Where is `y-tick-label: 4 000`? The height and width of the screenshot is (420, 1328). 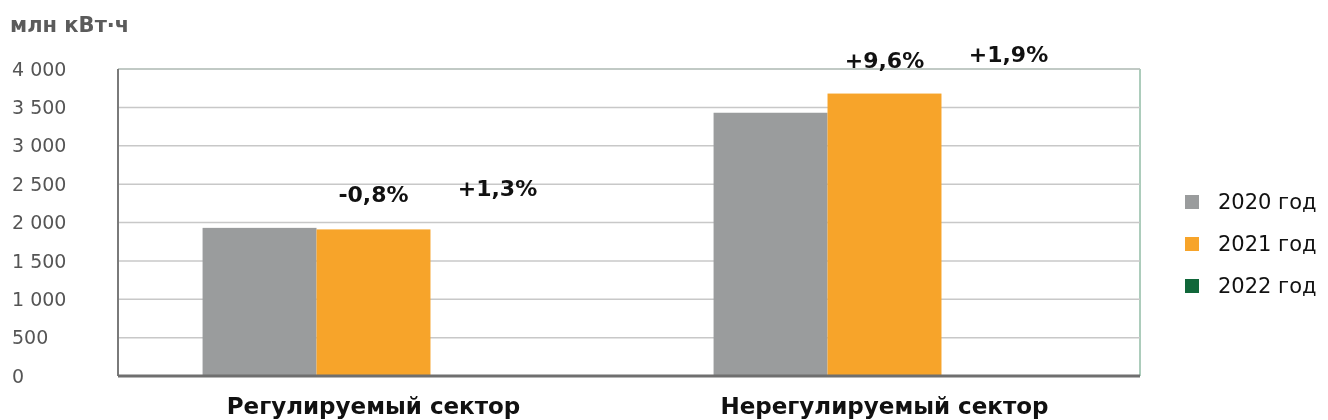
y-tick-label: 4 000 is located at coordinates (39, 68).